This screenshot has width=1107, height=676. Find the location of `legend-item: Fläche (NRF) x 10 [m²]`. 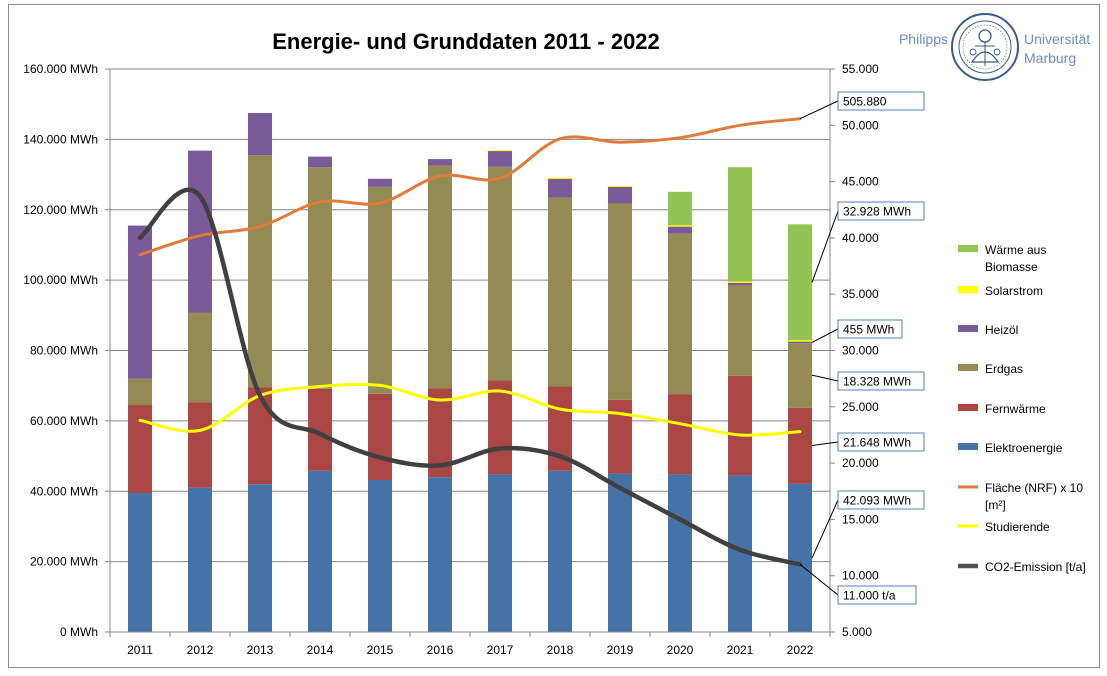

legend-item: Fläche (NRF) x 10 [m²] is located at coordinates (1020, 496).